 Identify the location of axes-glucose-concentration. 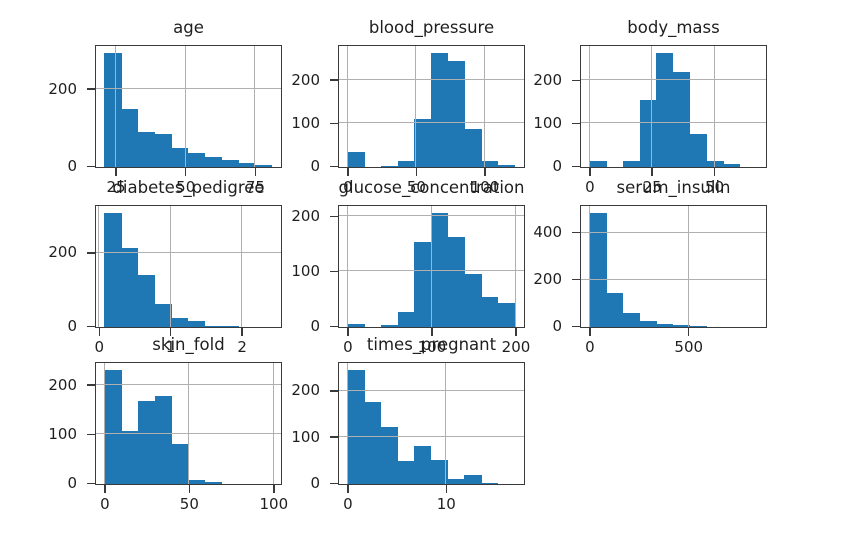
(431, 266).